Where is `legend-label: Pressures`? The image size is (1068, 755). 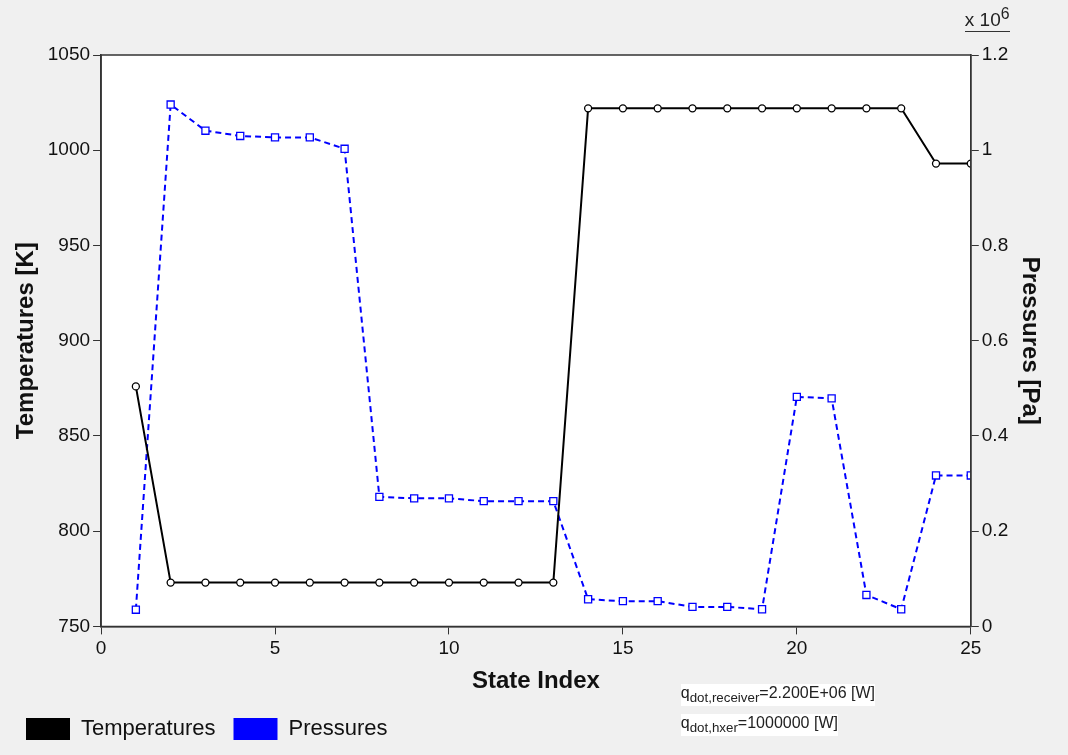
legend-label: Pressures is located at coordinates (338, 728).